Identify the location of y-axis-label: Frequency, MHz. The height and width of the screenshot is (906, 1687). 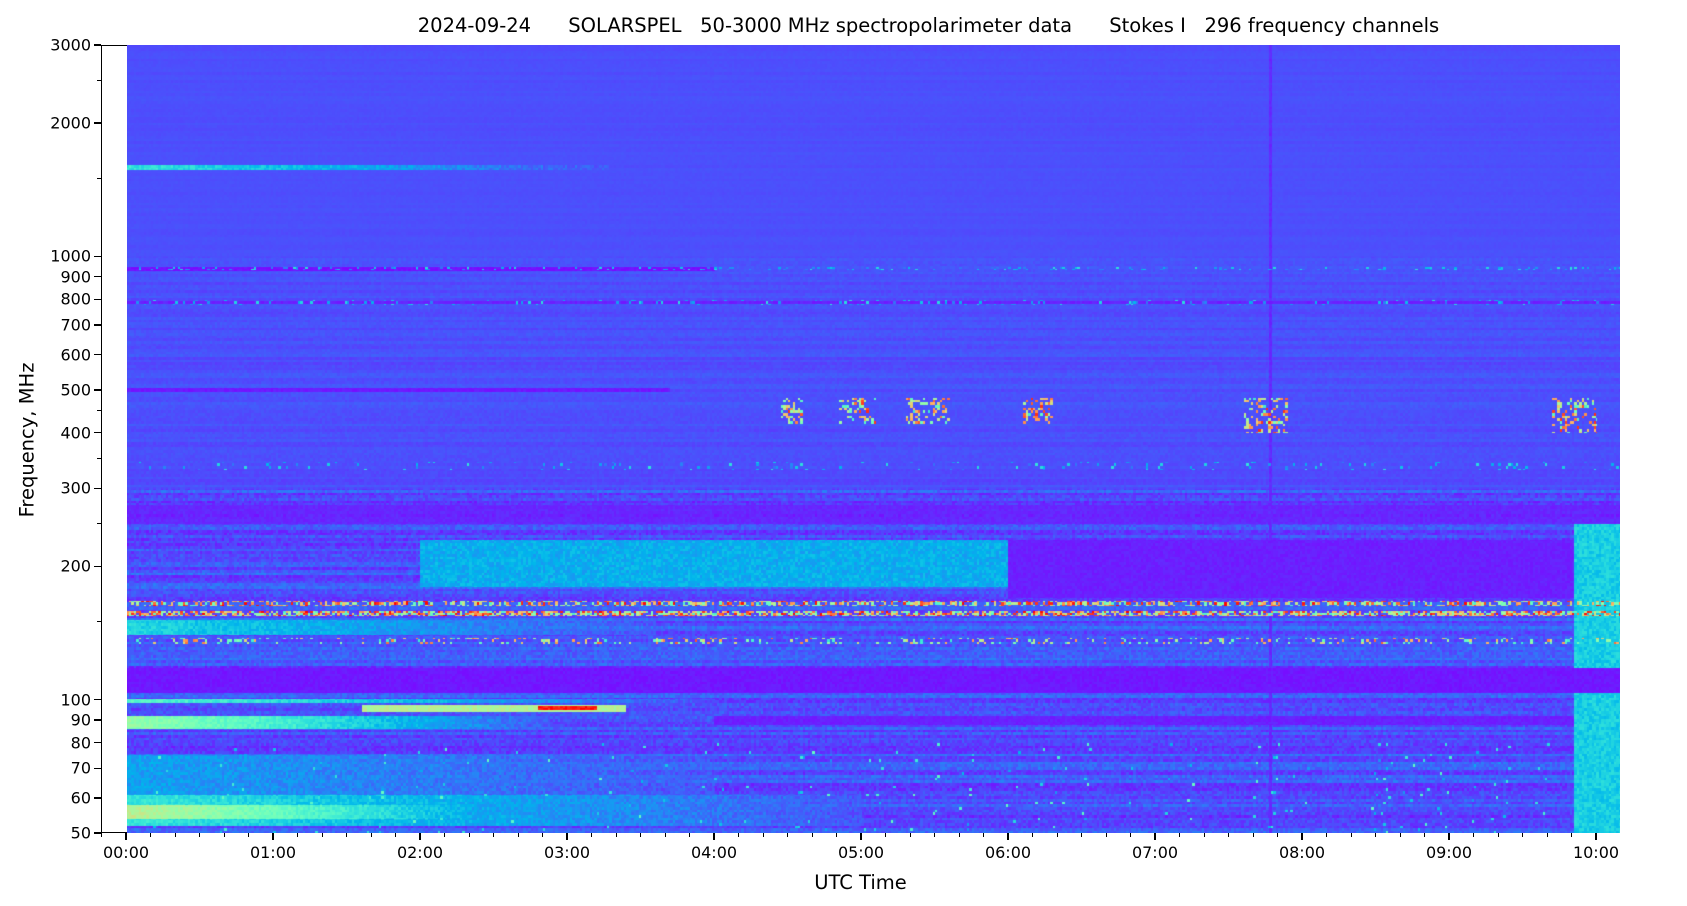
(27, 440).